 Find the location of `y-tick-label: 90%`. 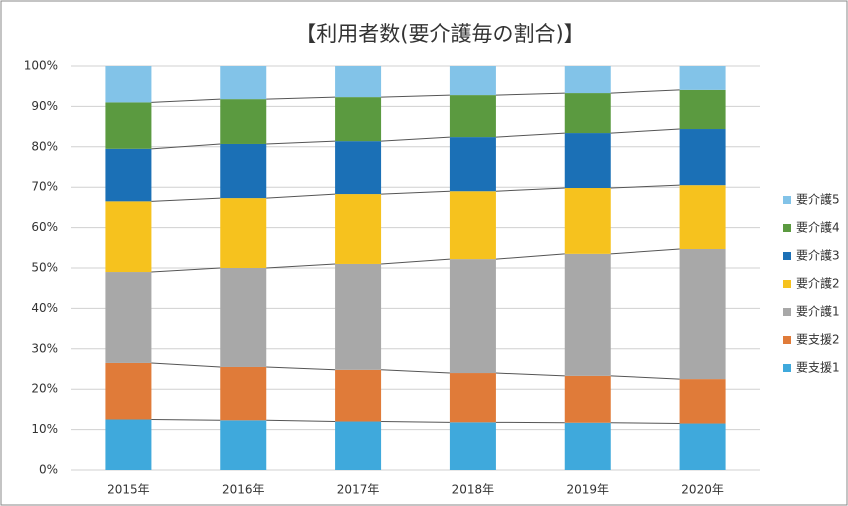

y-tick-label: 90% is located at coordinates (44, 106).